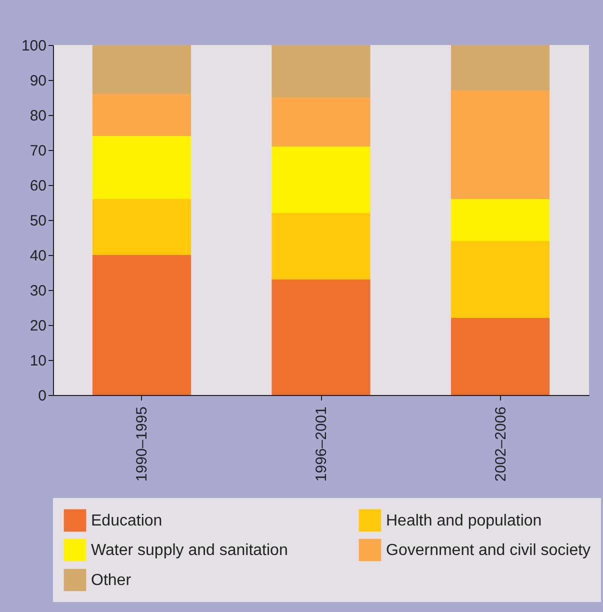  What do you see at coordinates (38, 326) in the screenshot?
I see `y-tick-label: 20` at bounding box center [38, 326].